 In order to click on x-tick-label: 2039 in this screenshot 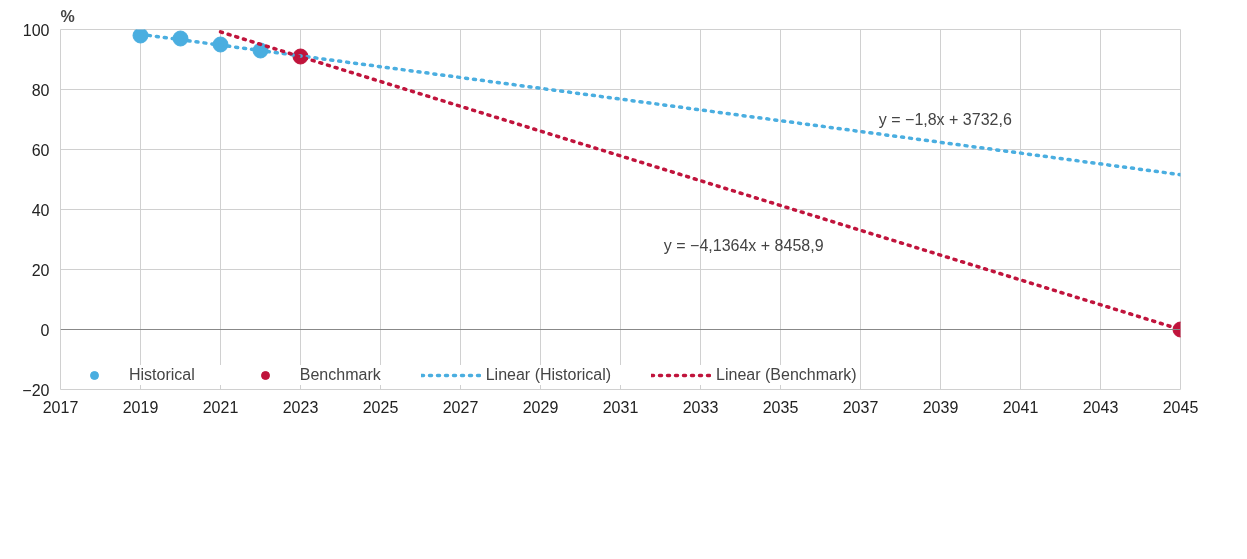, I will do `click(940, 407)`.